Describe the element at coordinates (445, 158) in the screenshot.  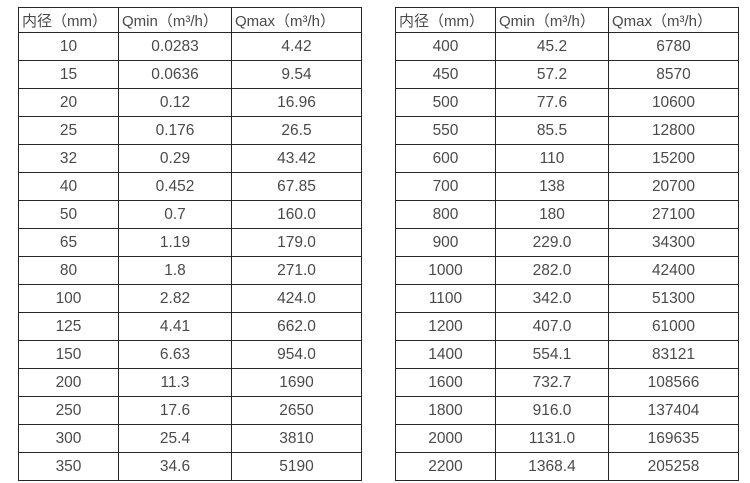
I see `table-cell: 600` at that location.